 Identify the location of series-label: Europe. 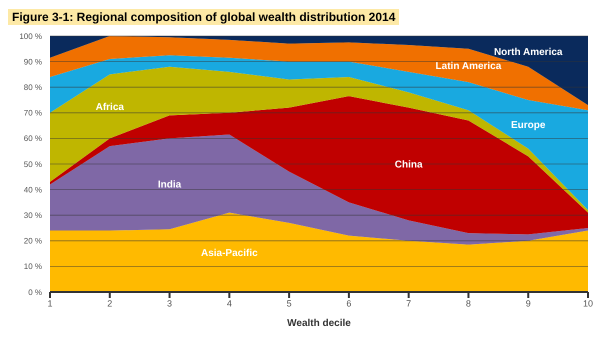
(528, 125).